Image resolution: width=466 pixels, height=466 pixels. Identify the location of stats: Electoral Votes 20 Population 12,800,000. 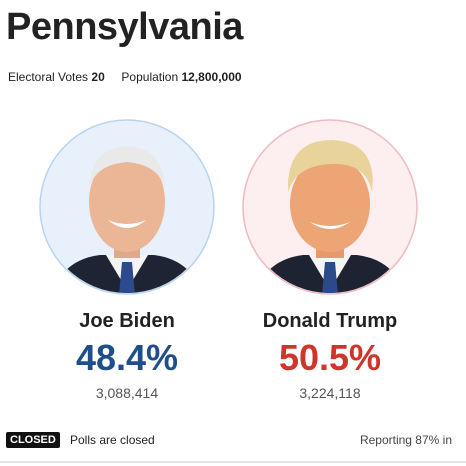
(125, 77).